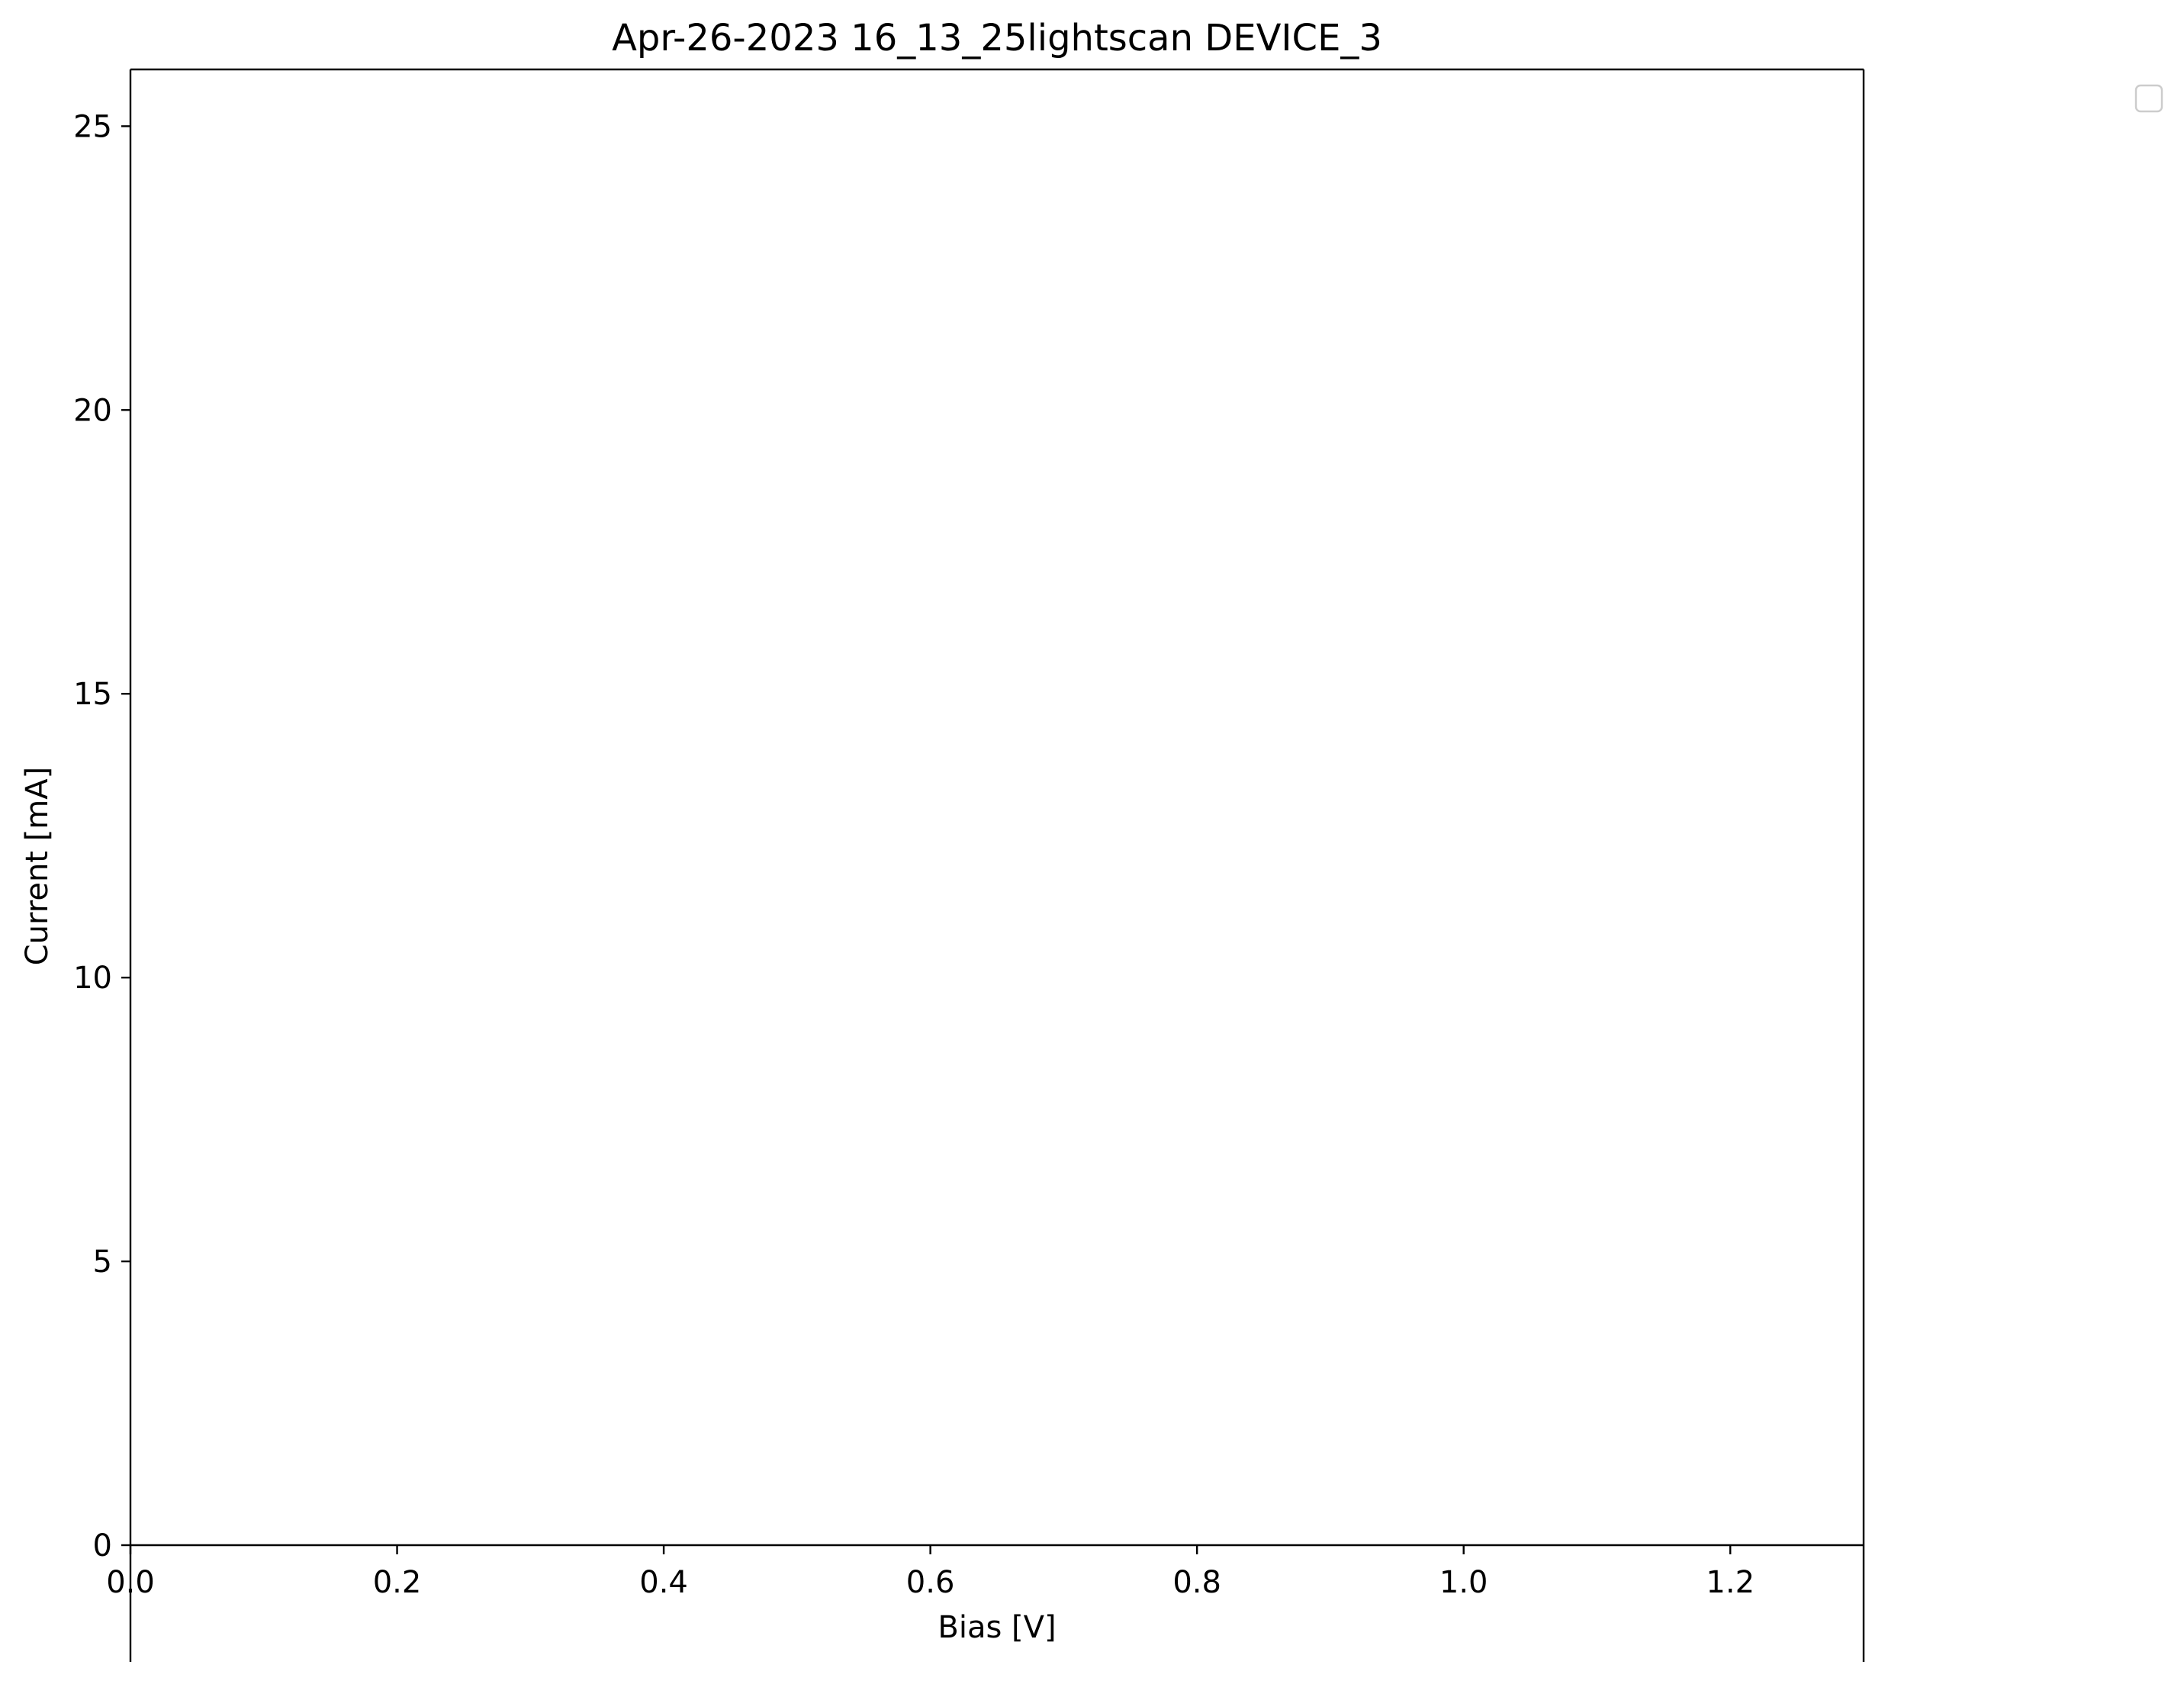  What do you see at coordinates (930, 1583) in the screenshot?
I see `x-tick-label: 0.6` at bounding box center [930, 1583].